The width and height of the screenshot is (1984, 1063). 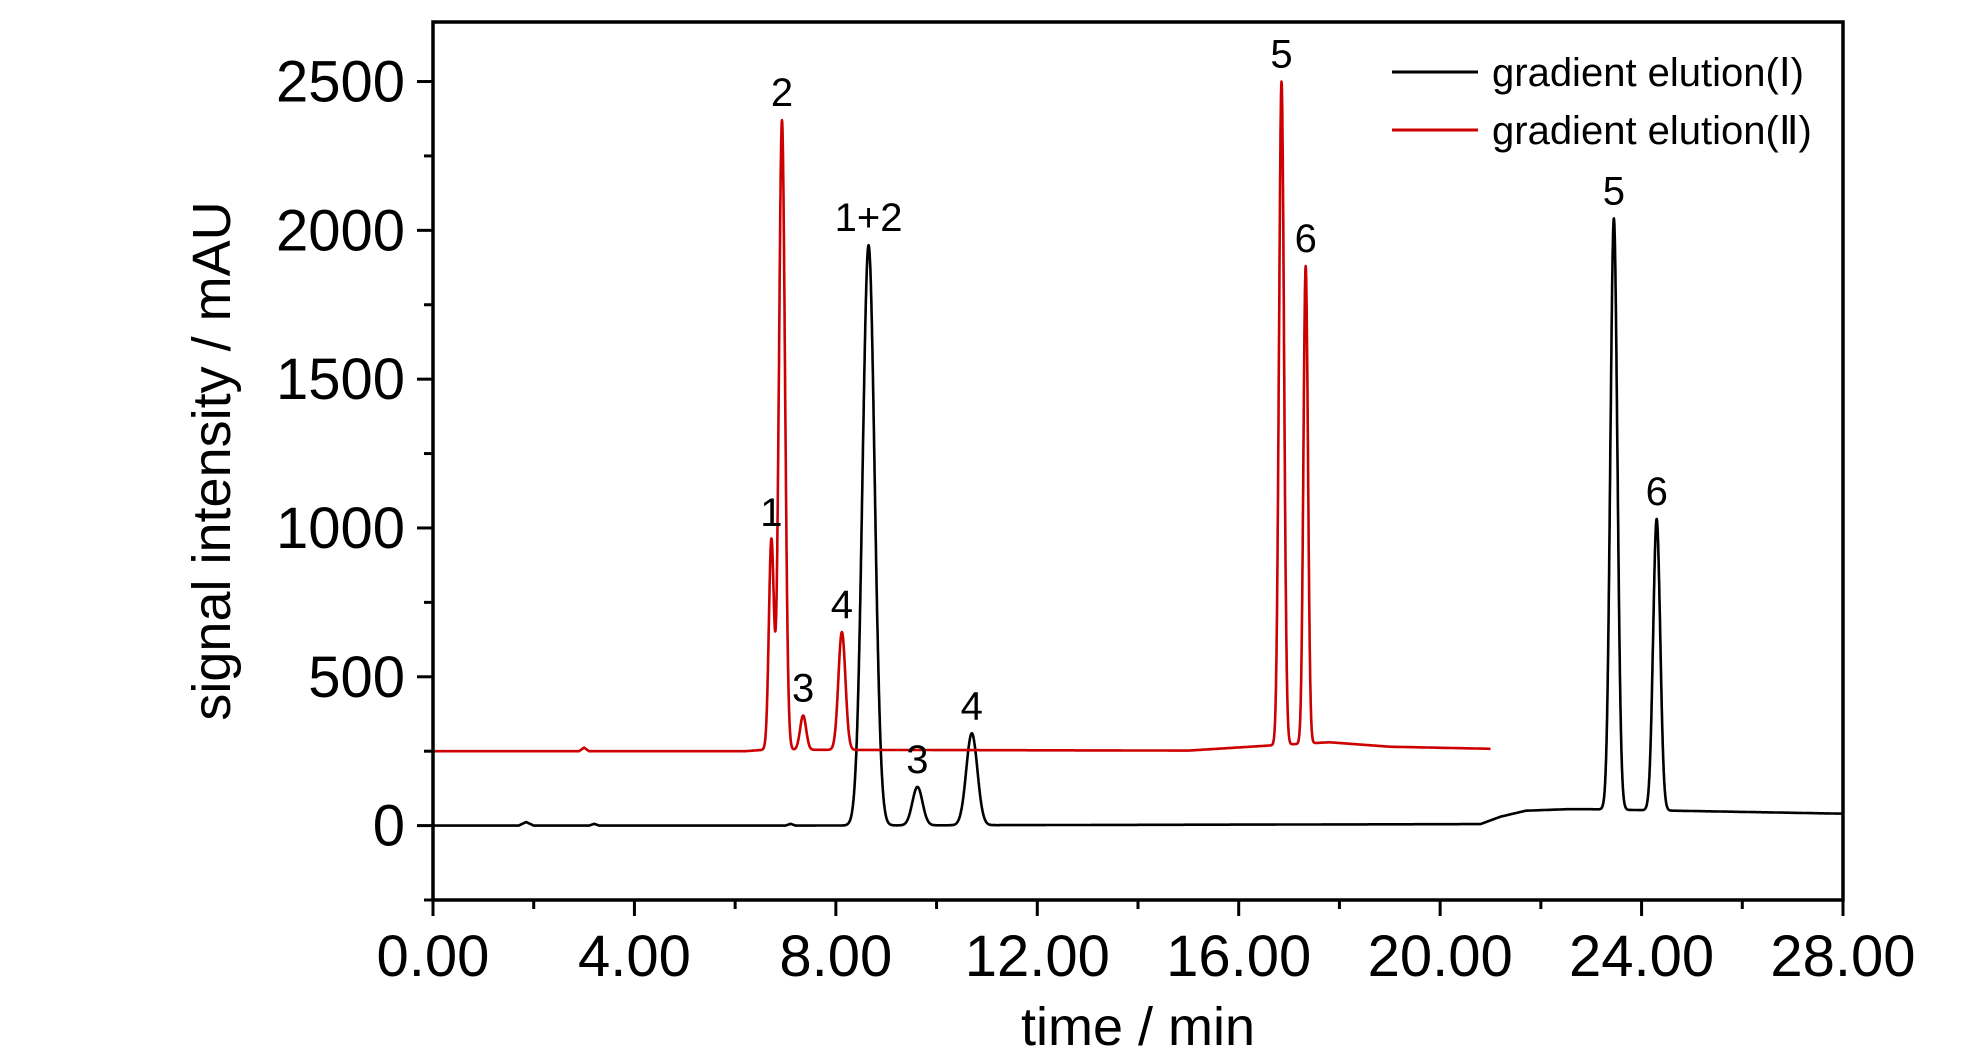 What do you see at coordinates (782, 93) in the screenshot?
I see `peak-label-series2-2: 2` at bounding box center [782, 93].